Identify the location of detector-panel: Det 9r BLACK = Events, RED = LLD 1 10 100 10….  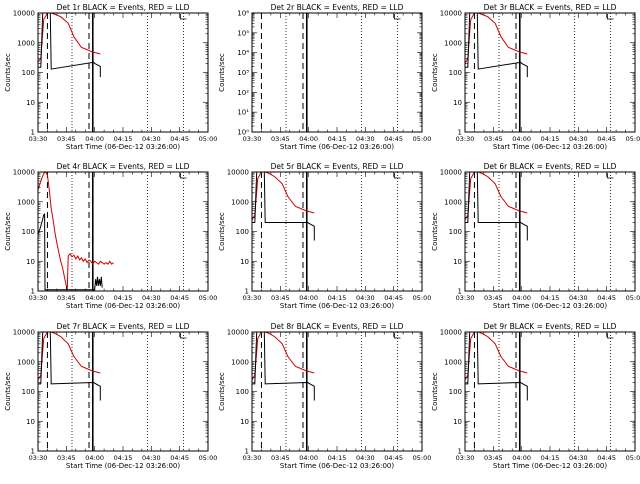
(535, 396).